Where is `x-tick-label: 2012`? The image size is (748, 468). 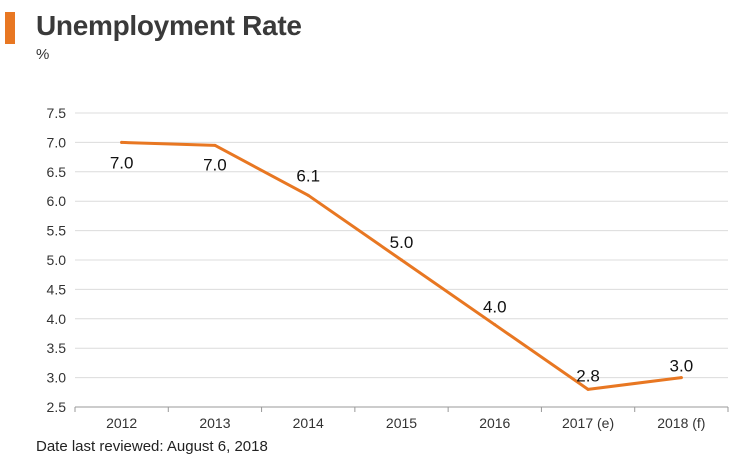
x-tick-label: 2012 is located at coordinates (121, 423).